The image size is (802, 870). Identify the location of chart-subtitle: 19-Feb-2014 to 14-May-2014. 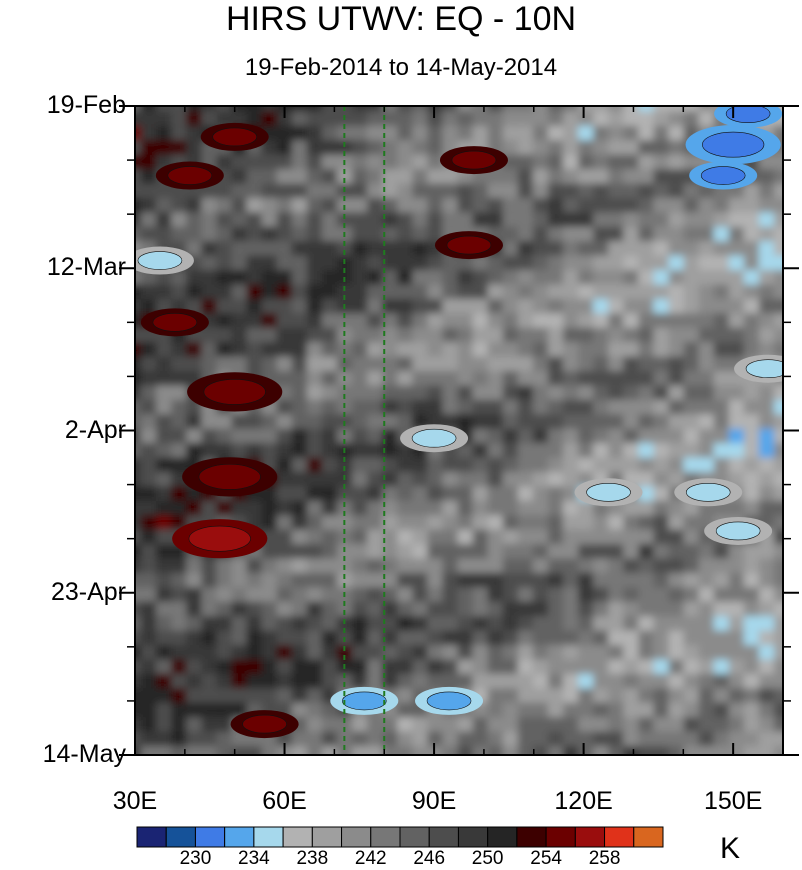
(401, 67).